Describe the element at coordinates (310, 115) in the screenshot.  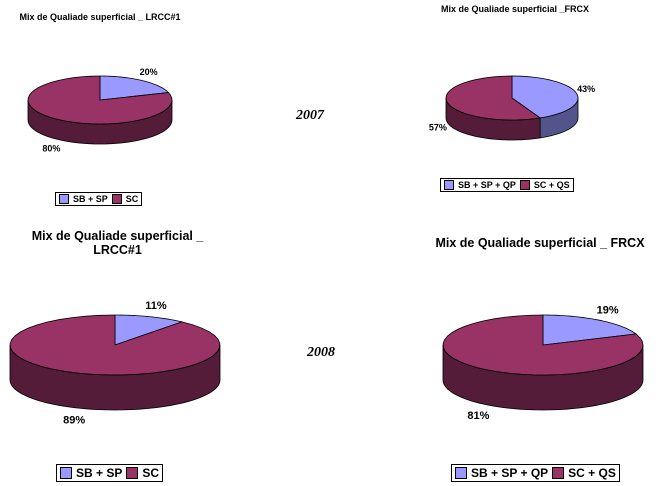
I see `year-label: 2007` at that location.